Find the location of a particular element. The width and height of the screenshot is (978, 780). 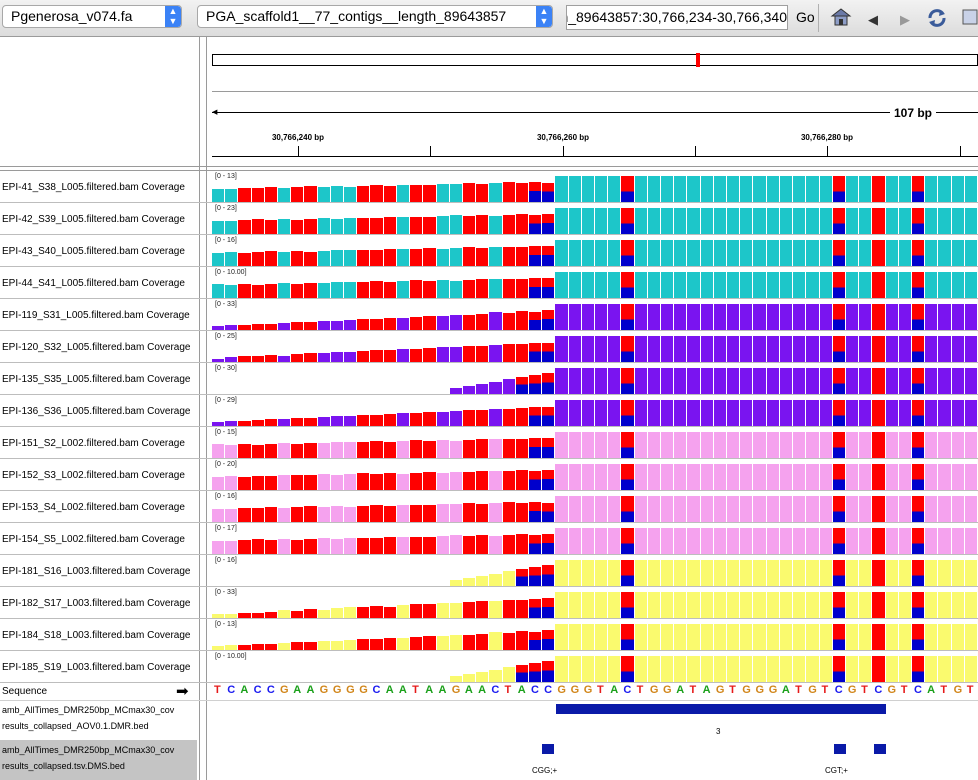

track-label: EPI-44_S41_L005.filtered.bam Coverage is located at coordinates (93, 283).